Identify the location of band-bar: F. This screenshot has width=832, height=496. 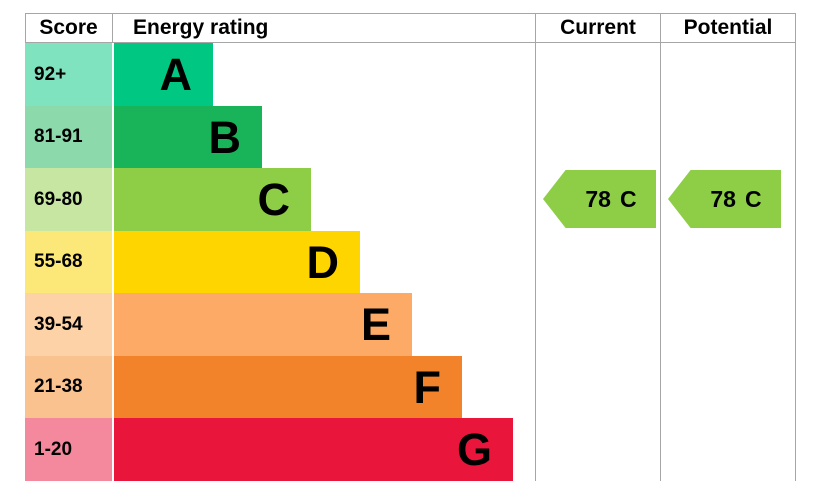
(288, 387).